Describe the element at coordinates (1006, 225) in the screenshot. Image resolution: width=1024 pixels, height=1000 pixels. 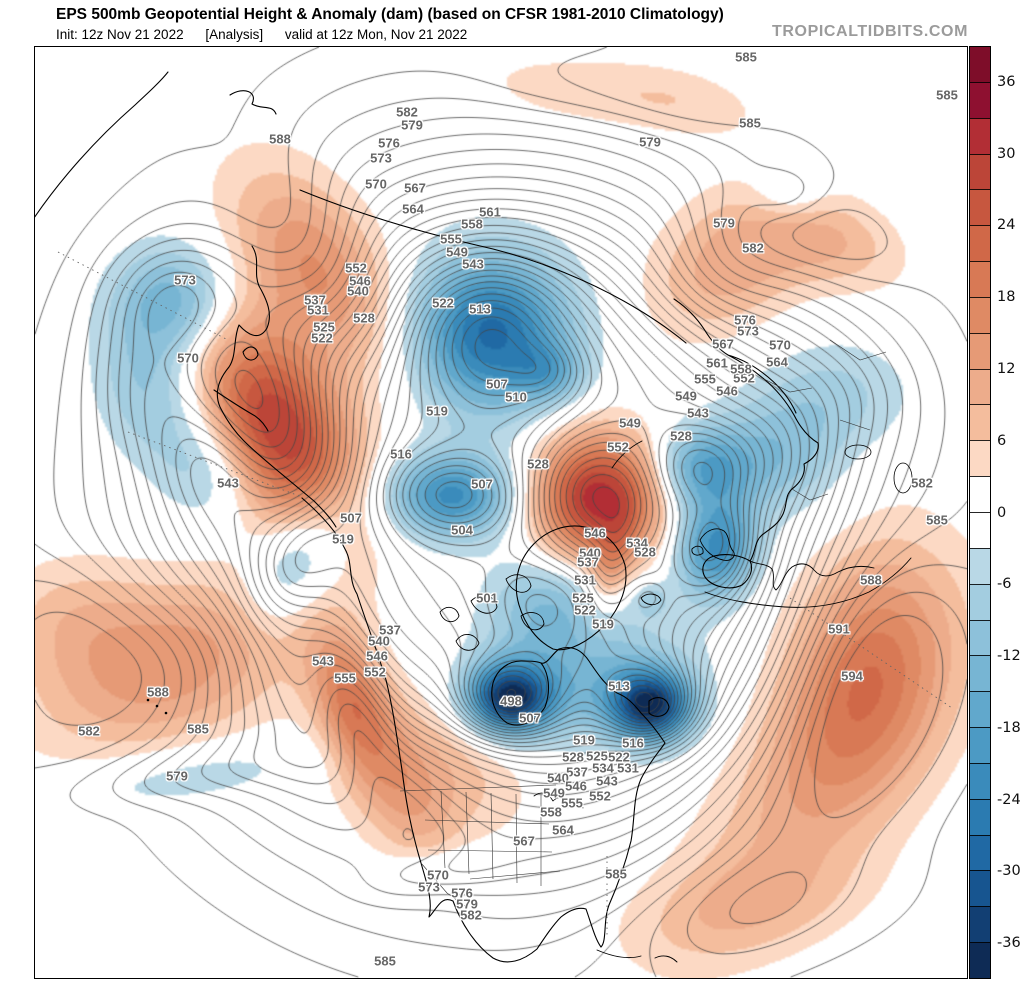
I see `colorbar-tick-label: 24` at that location.